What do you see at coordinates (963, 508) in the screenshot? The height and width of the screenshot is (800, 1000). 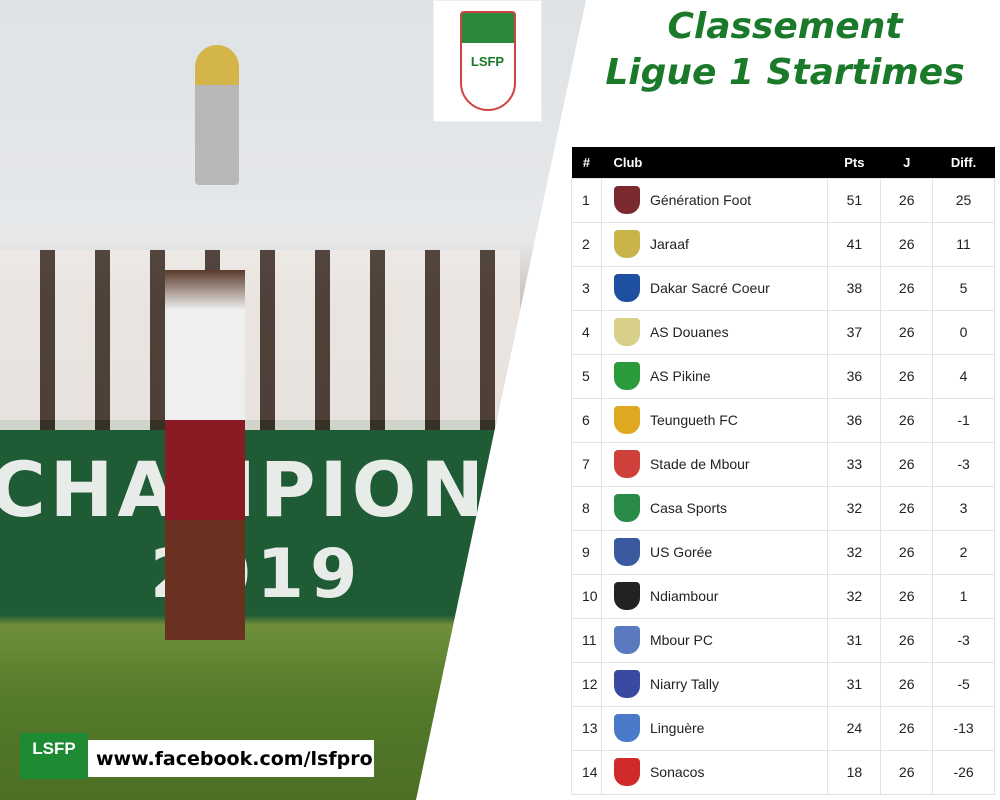 I see `goal-diff: 3` at bounding box center [963, 508].